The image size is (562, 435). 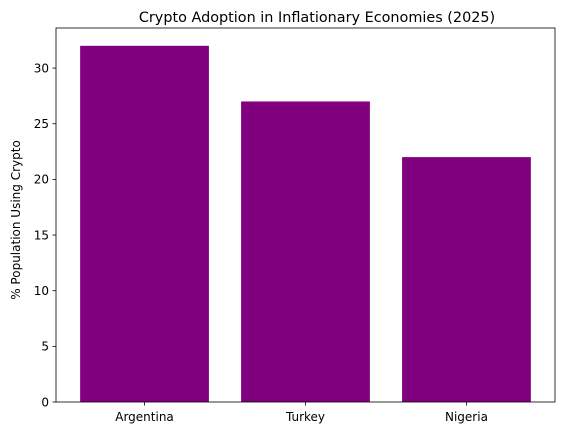 What do you see at coordinates (41, 124) in the screenshot?
I see `y-tick-label: 25` at bounding box center [41, 124].